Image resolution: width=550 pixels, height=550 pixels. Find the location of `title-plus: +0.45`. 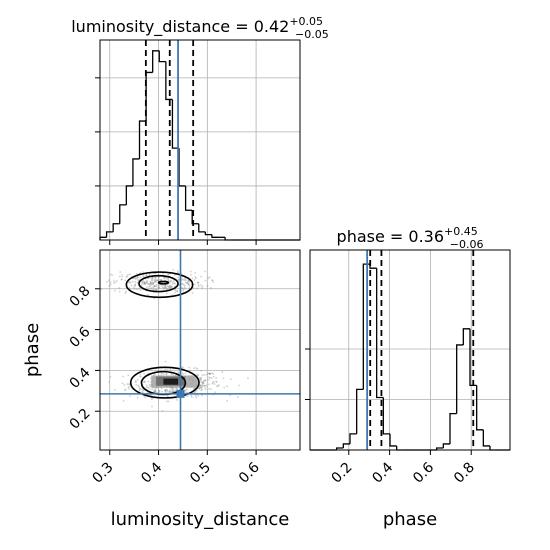

title-plus: +0.45 is located at coordinates (461, 231).